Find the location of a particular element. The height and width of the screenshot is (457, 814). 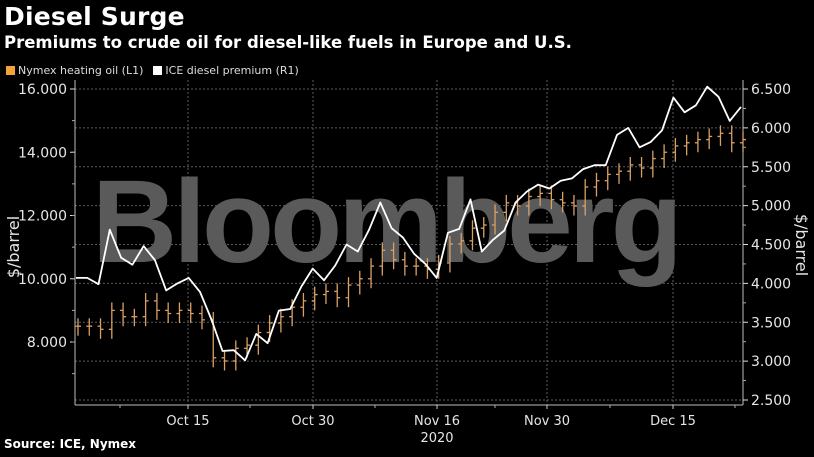

svg-text: 5.500 is located at coordinates (771, 168).